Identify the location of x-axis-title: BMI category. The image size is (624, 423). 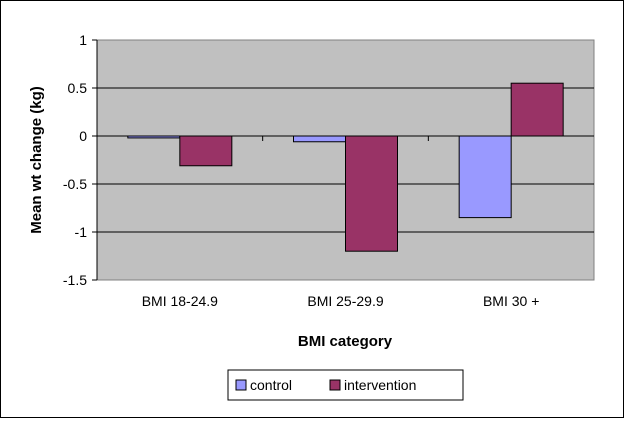
(345, 341).